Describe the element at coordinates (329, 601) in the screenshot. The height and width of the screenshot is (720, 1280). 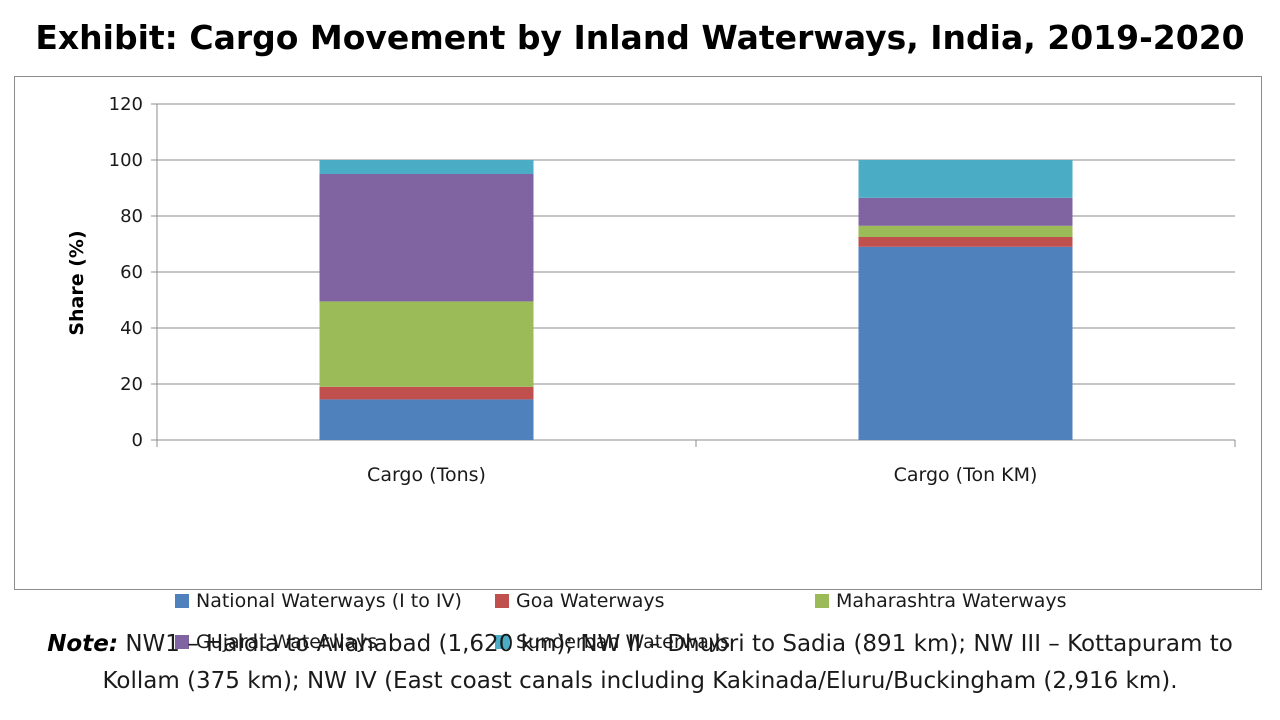
I see `legend-label: National Waterways (I to IV)` at that location.